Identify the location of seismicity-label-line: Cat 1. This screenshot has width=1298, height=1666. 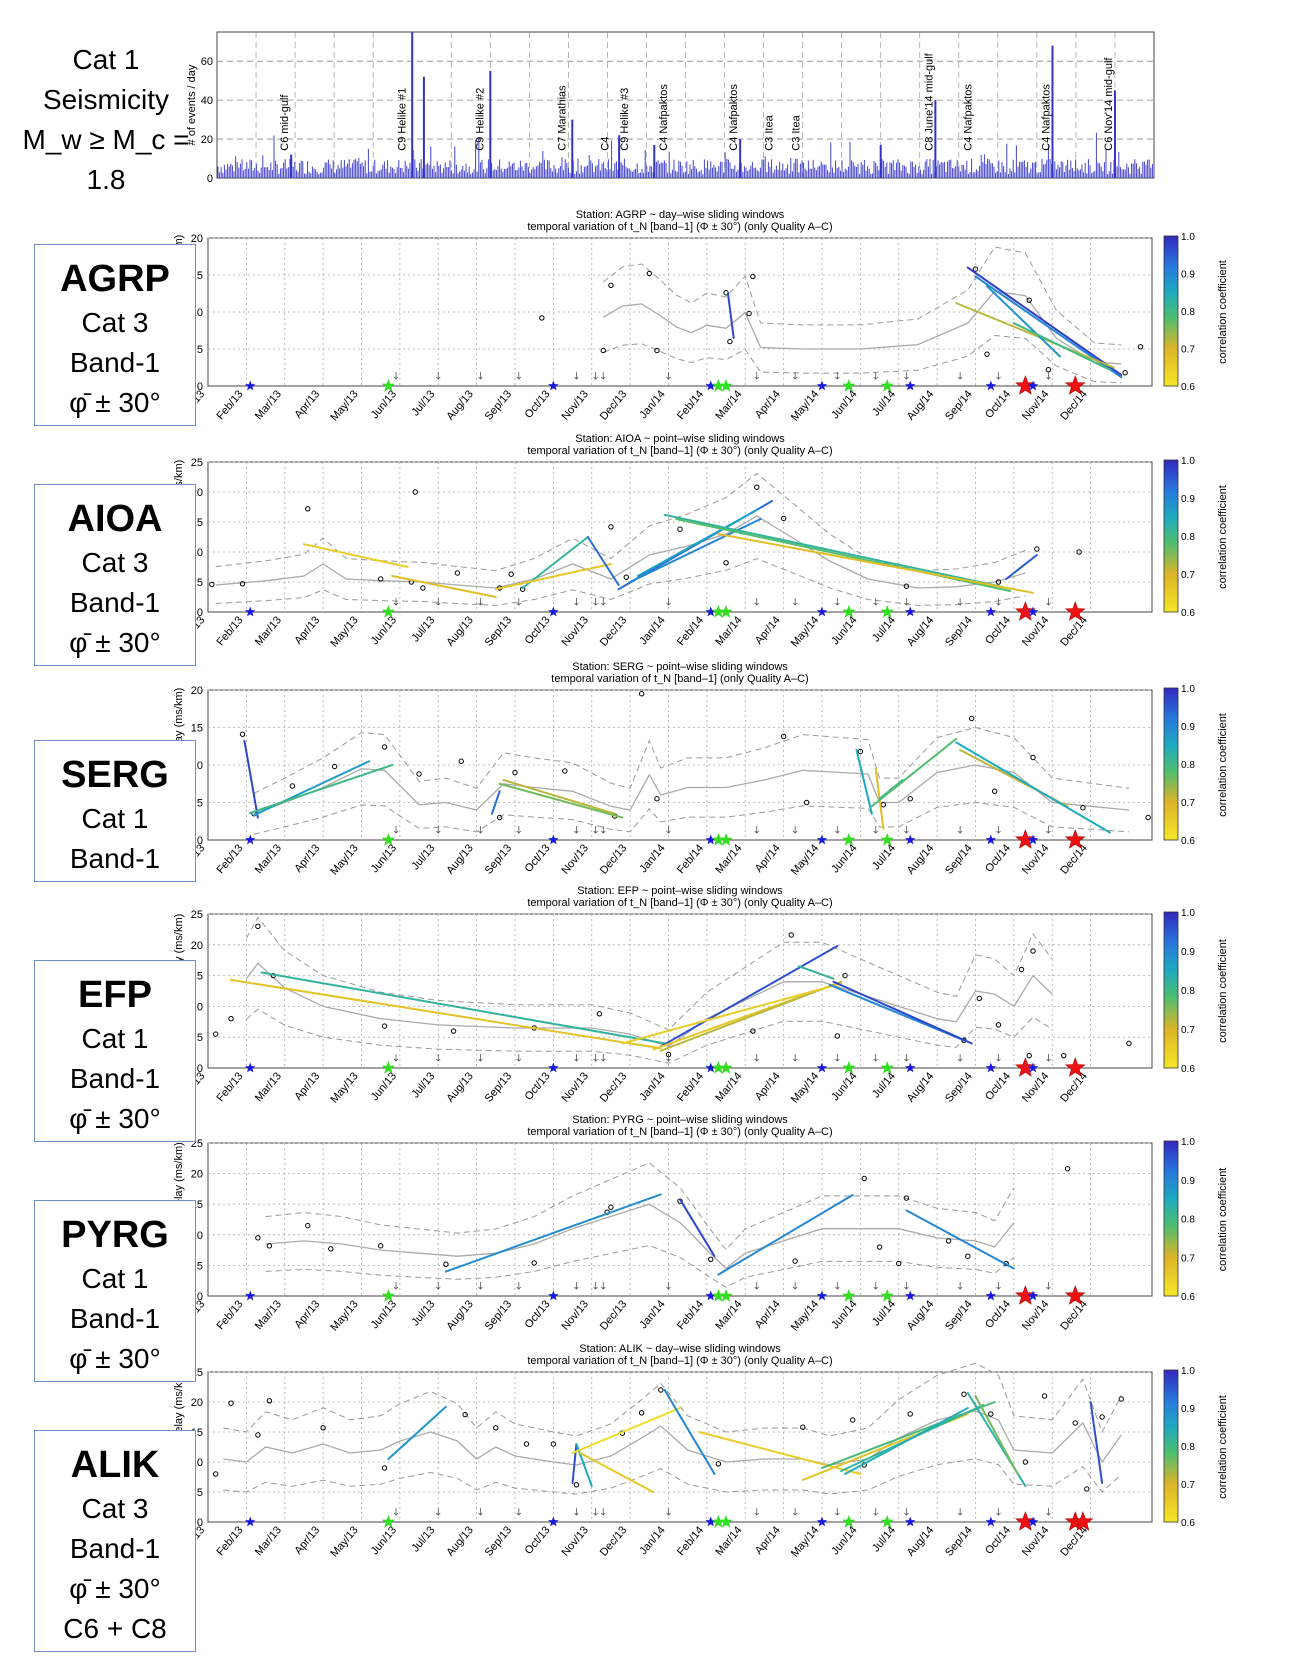
(106, 59).